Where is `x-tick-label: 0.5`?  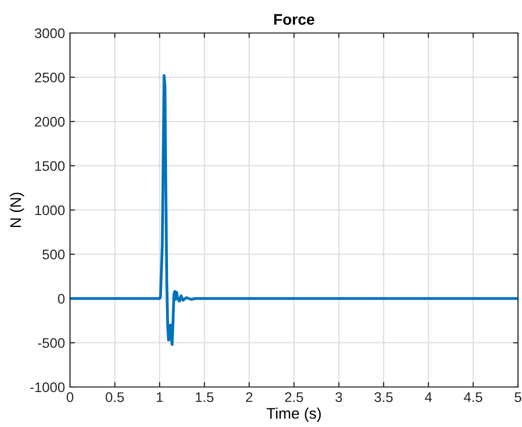
x-tick-label: 0.5 is located at coordinates (115, 397).